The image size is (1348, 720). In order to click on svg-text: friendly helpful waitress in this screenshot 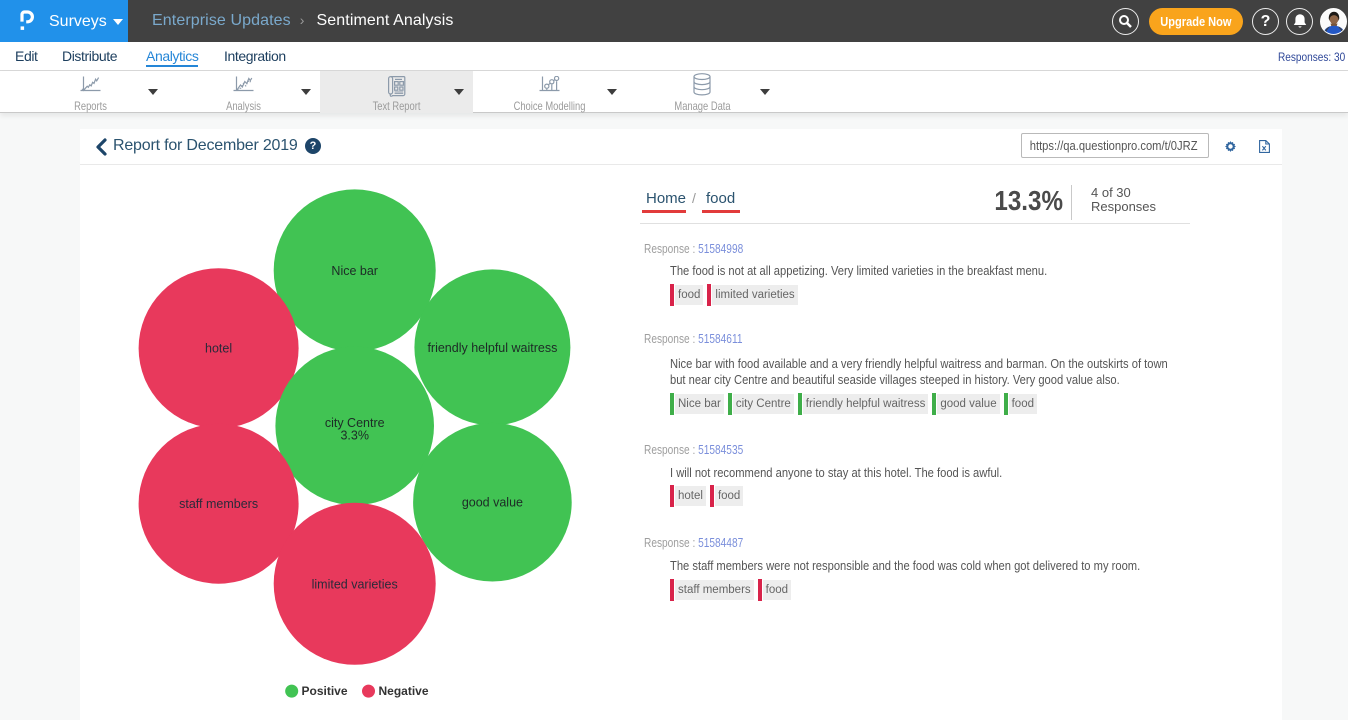, I will do `click(492, 348)`.